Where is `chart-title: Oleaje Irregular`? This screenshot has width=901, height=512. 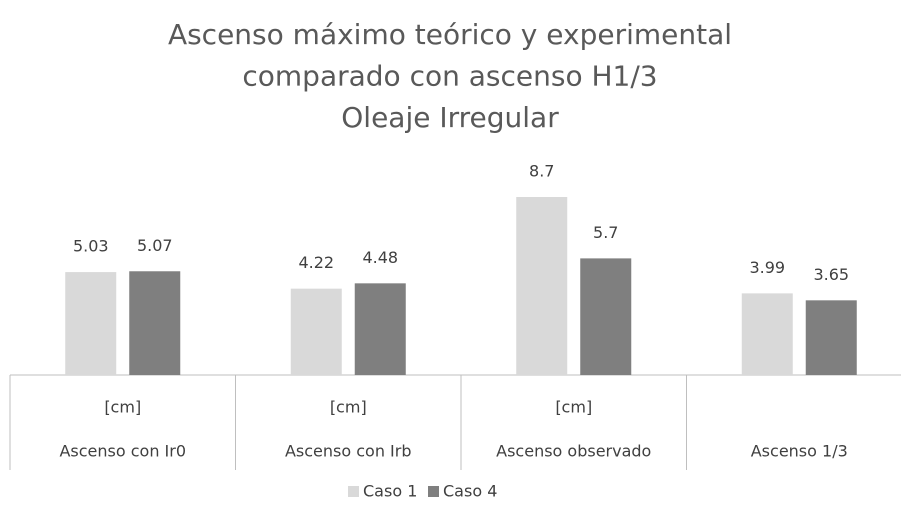 chart-title: Oleaje Irregular is located at coordinates (450, 117).